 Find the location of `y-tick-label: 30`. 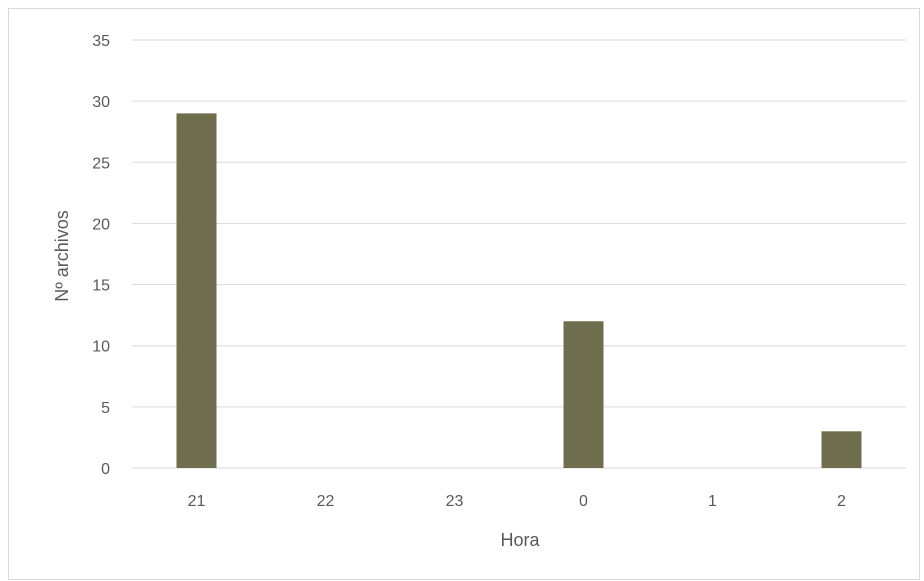

y-tick-label: 30 is located at coordinates (101, 102).